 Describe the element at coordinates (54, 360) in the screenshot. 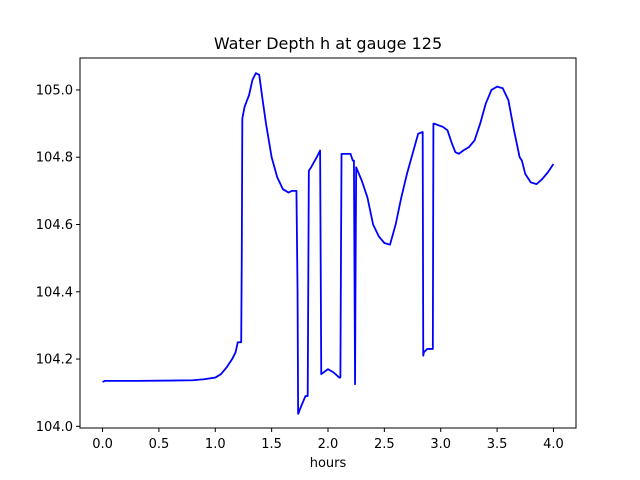

I see `y-tick-label: 104.2` at that location.